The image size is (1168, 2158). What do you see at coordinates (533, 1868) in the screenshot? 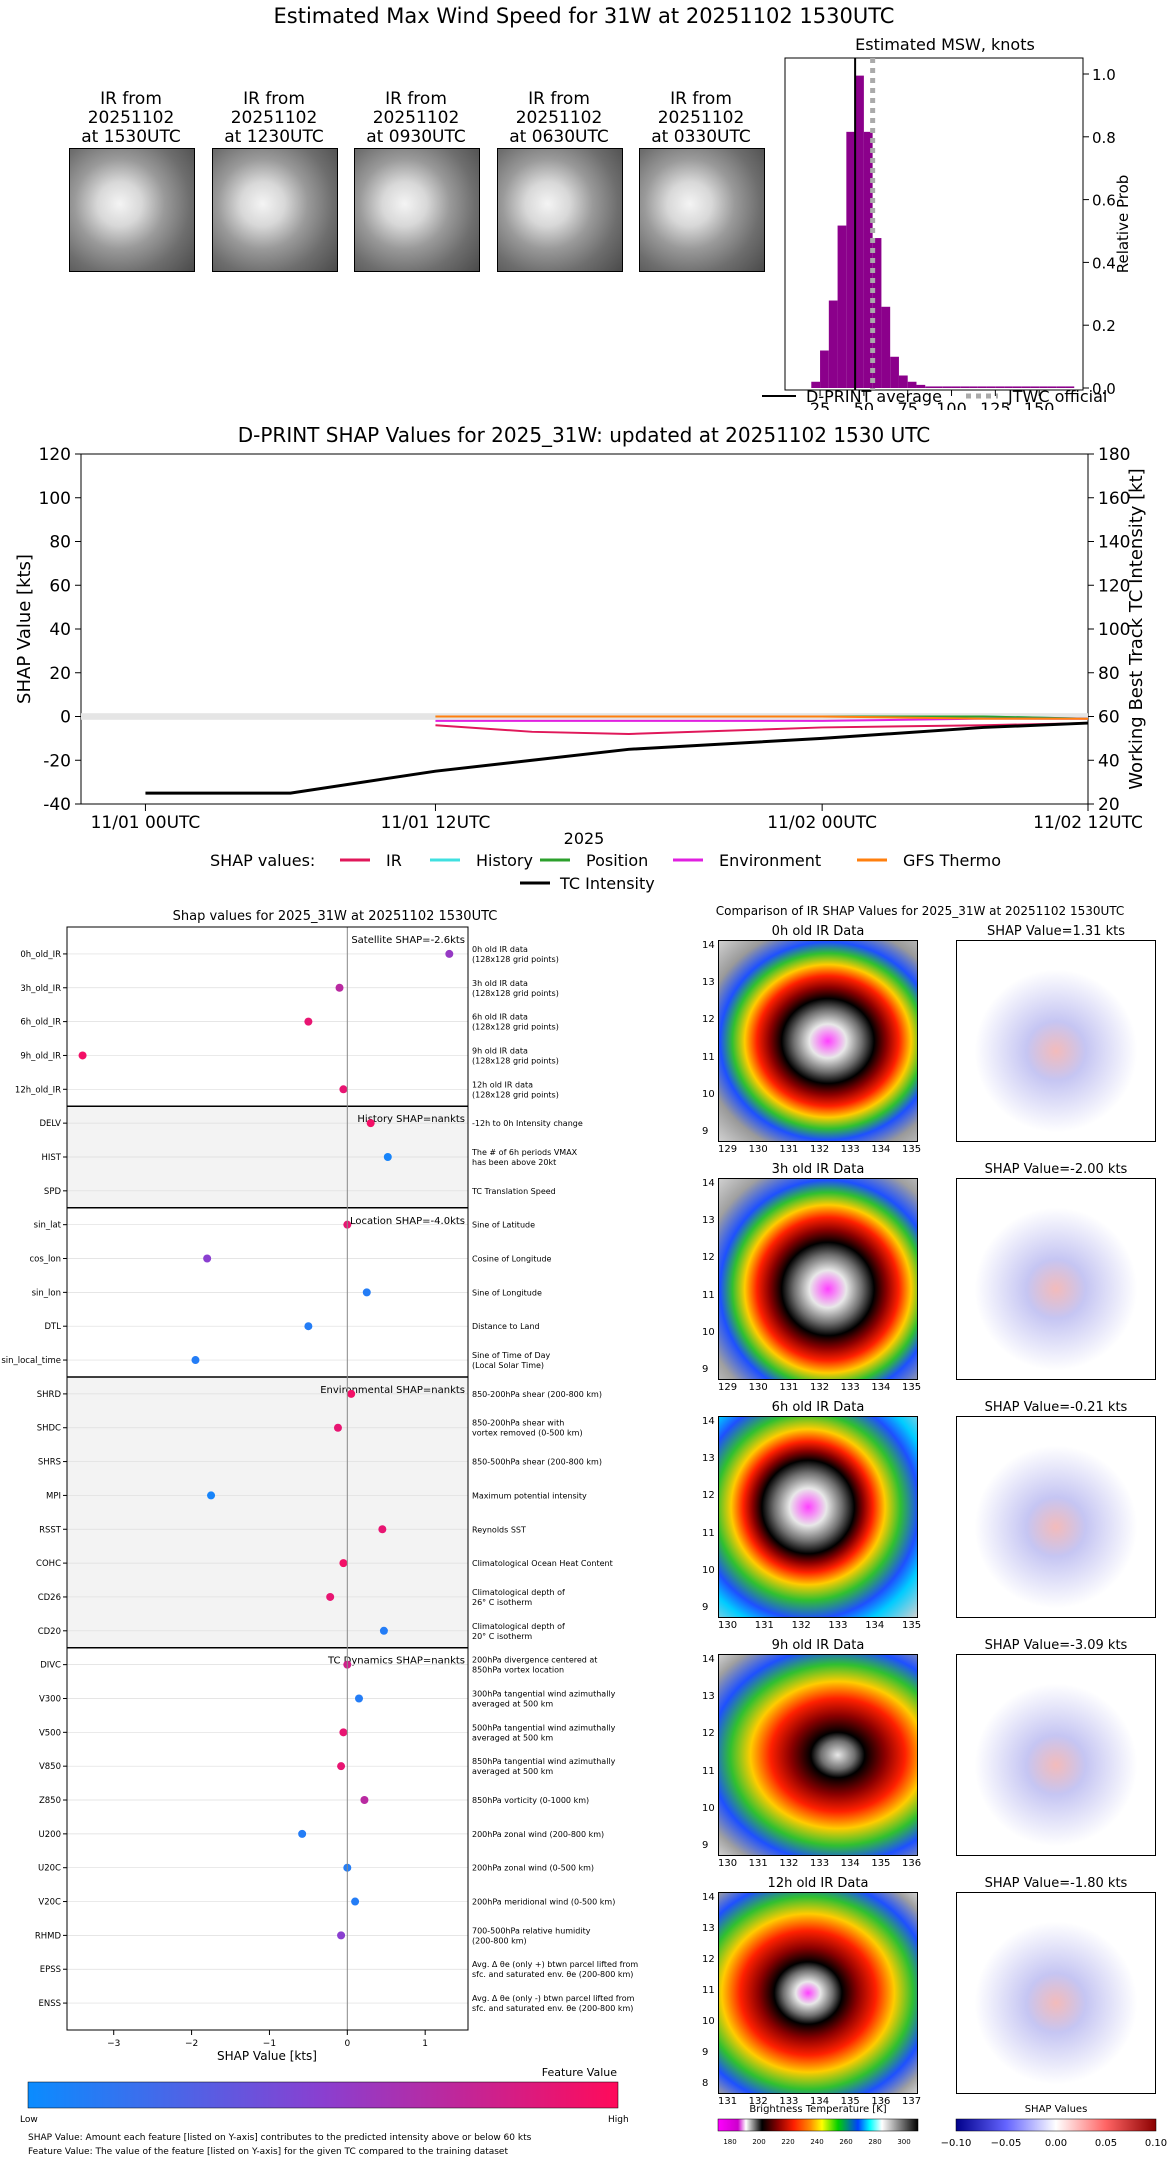
I see `feature-description: 200hPa zonal wind (0-500 km)` at bounding box center [533, 1868].